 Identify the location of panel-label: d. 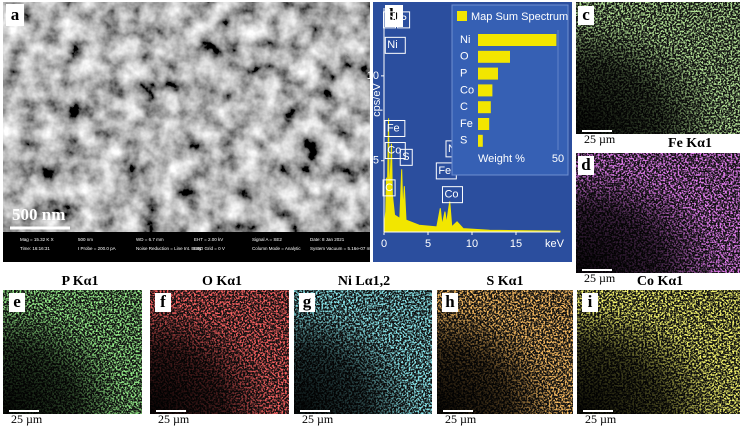
(586, 164).